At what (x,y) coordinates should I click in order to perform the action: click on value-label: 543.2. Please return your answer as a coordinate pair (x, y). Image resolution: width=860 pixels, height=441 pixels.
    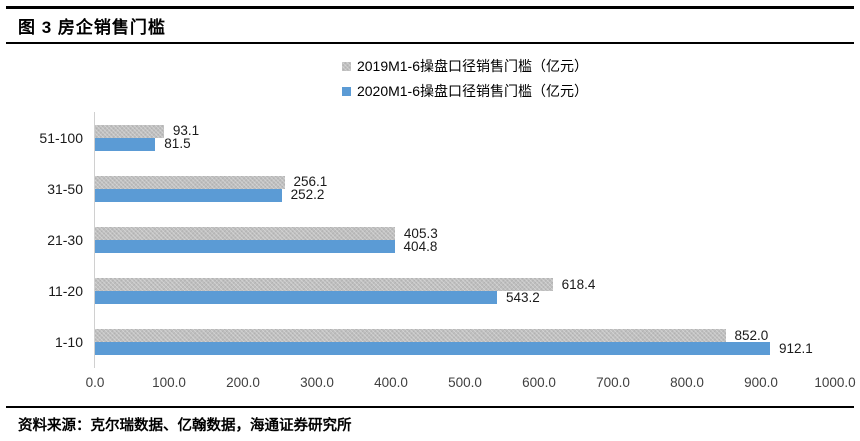
    Looking at the image, I should click on (522, 297).